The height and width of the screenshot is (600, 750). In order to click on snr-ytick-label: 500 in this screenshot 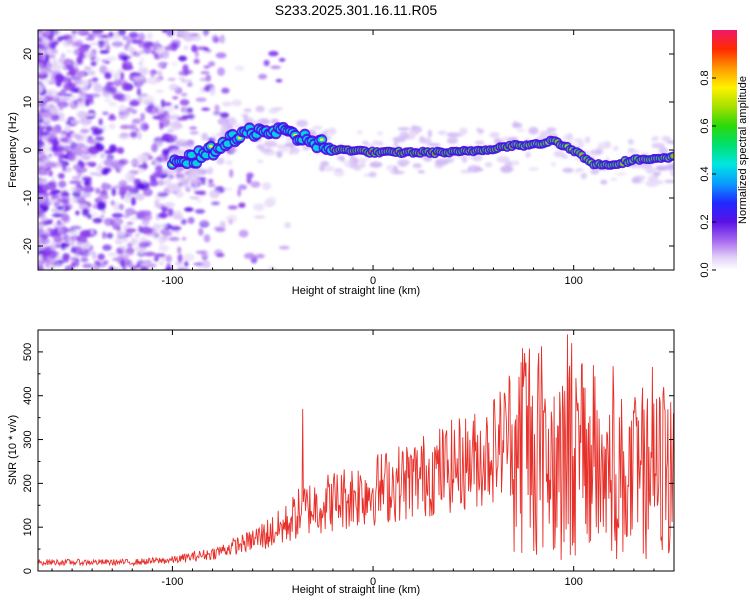, I will do `click(28, 352)`.